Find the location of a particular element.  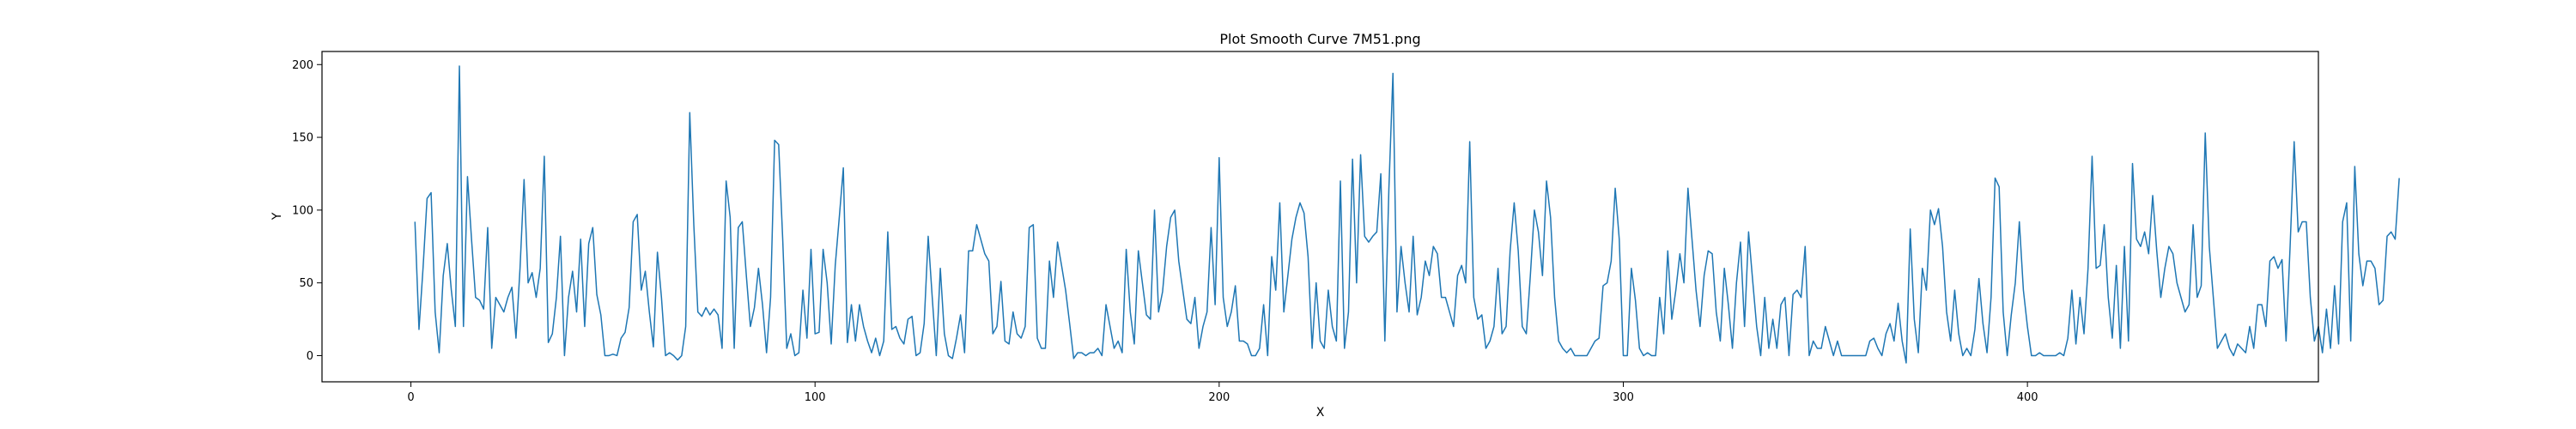

x-axis-label: X is located at coordinates (1320, 413).